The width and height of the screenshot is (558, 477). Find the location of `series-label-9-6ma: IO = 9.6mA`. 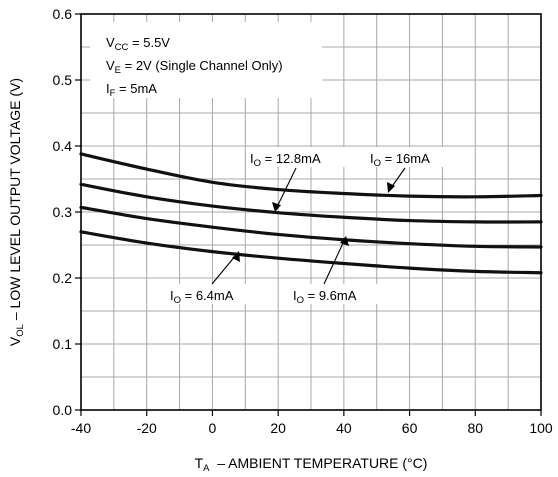

series-label-9-6ma: IO = 9.6mA is located at coordinates (325, 297).